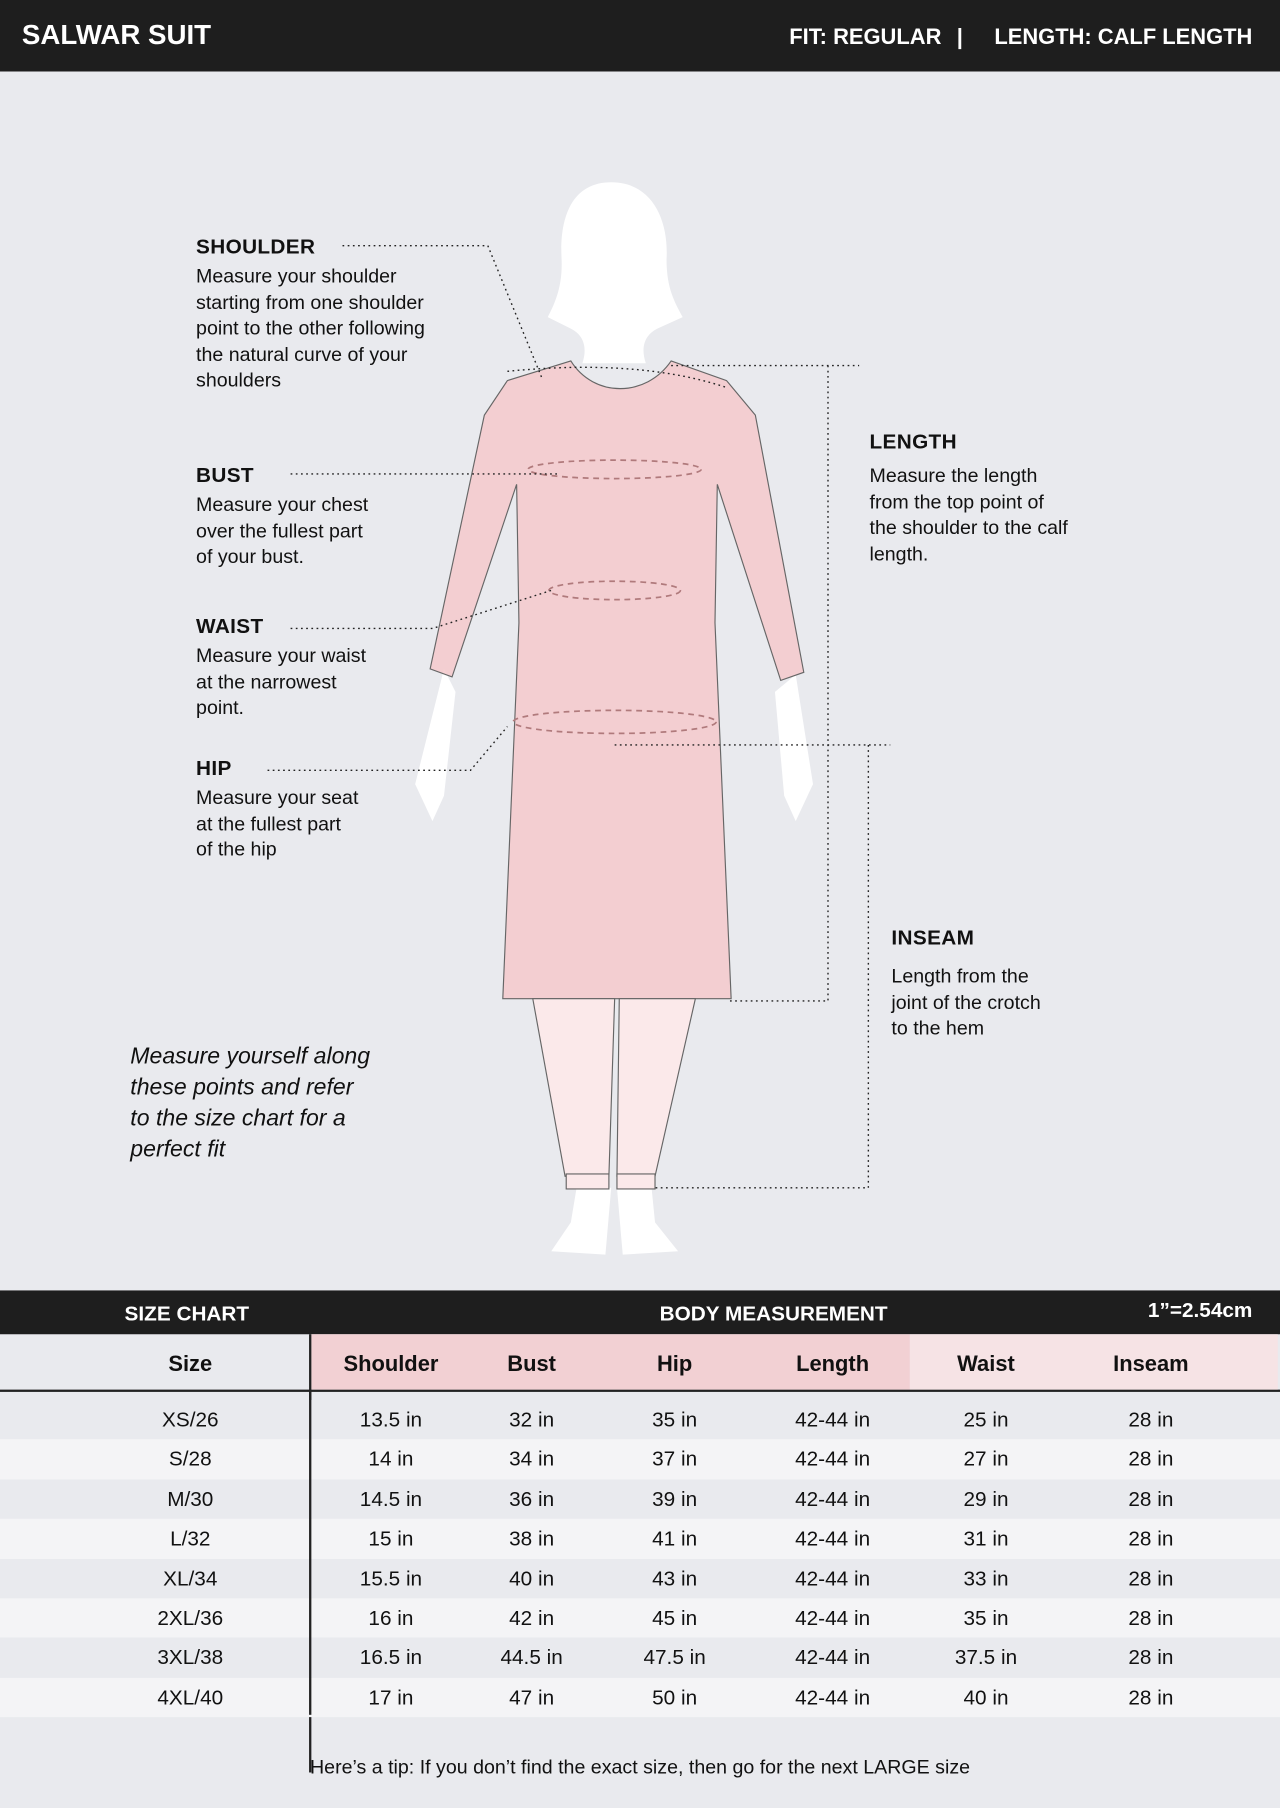  I want to click on table-row: L/32 15 in 38 in 41 in 42-44 in 31 in 28 in, so click(640, 1538).